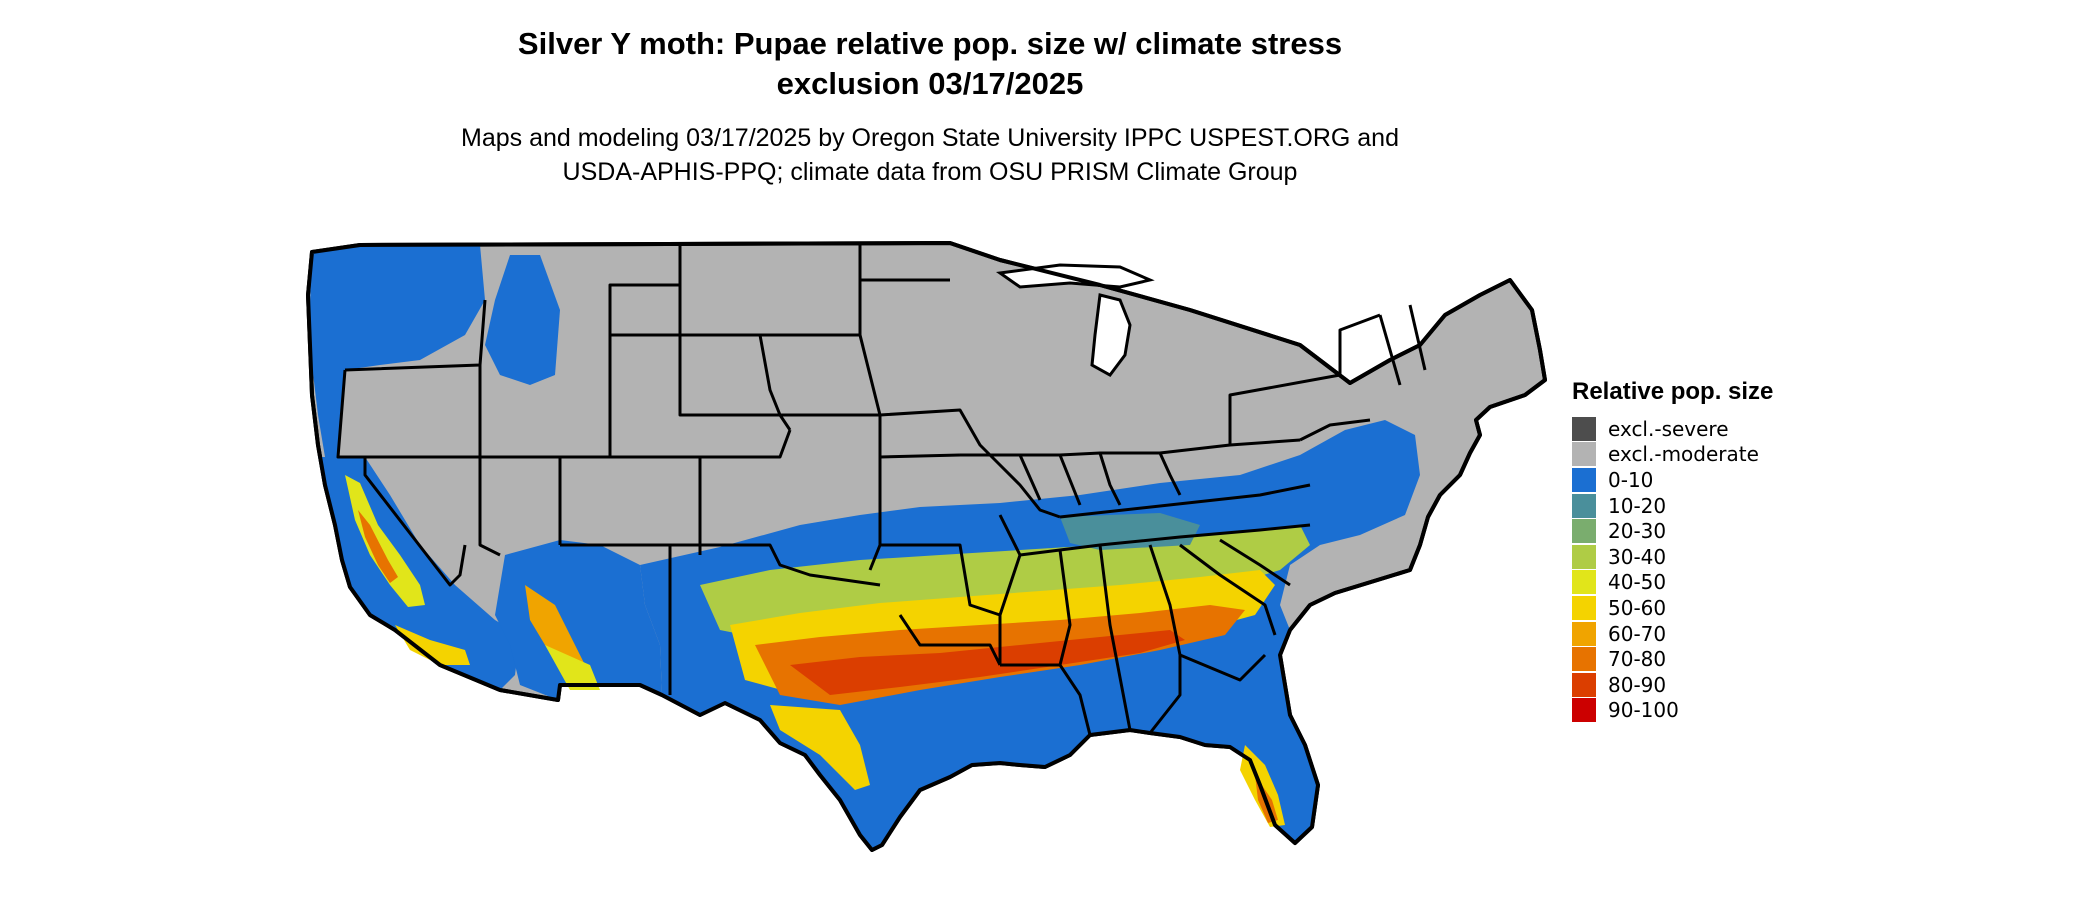 This screenshot has height=905, width=2100. What do you see at coordinates (555, 627) in the screenshot?
I see `region-60-70-arizona` at bounding box center [555, 627].